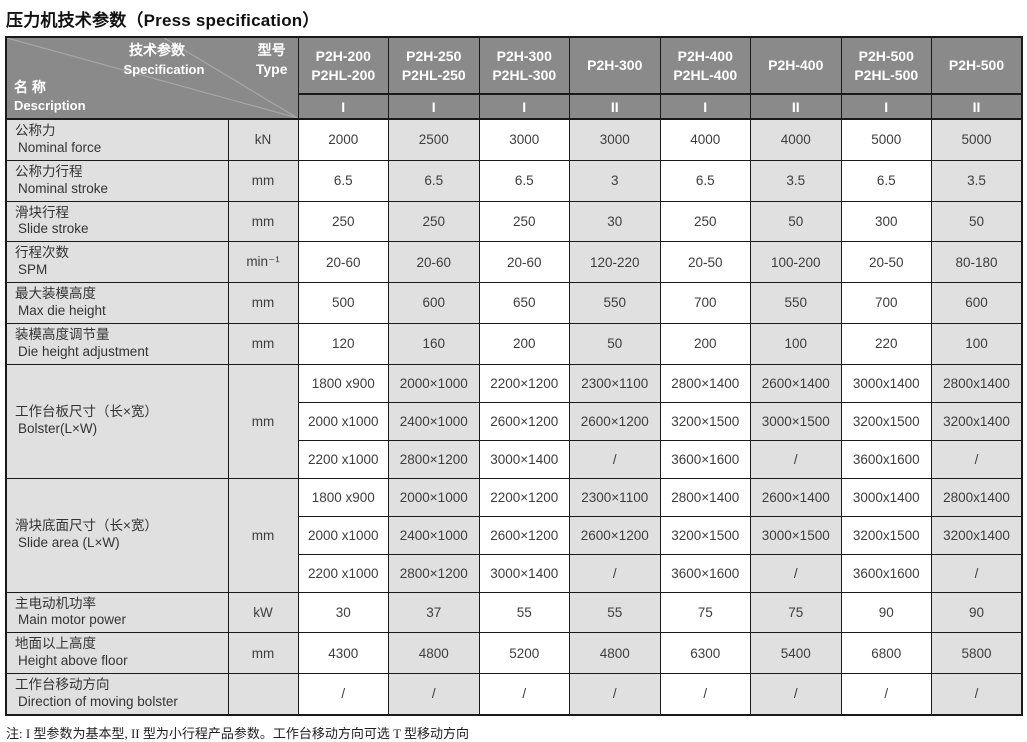 The height and width of the screenshot is (742, 1027). Describe the element at coordinates (343, 653) in the screenshot. I see `value-cell: 4300` at that location.